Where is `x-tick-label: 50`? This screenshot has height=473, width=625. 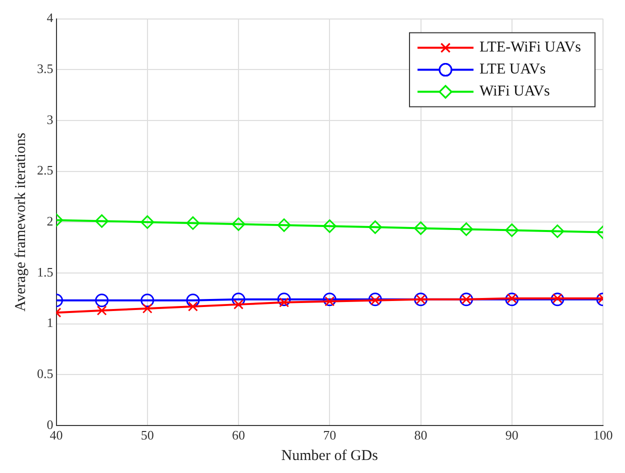
x-tick-label: 50 is located at coordinates (147, 435).